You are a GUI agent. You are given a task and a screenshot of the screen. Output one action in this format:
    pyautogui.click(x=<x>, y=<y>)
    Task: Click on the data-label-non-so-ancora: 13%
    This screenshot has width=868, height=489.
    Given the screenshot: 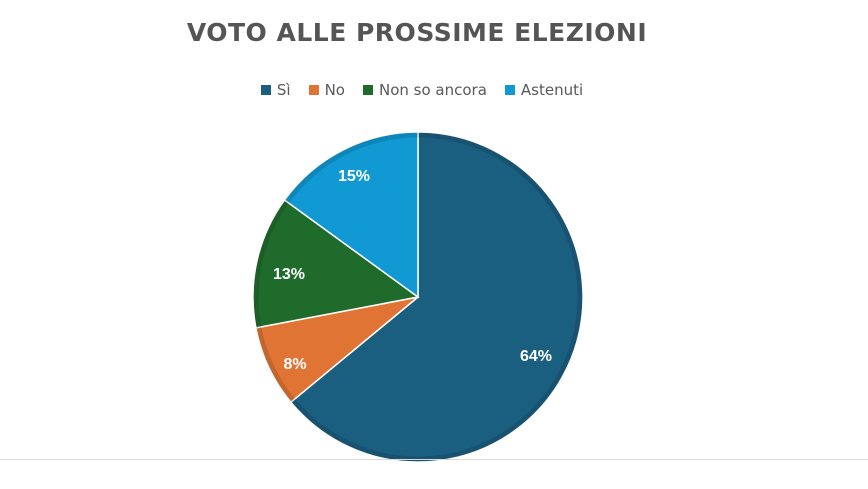 What is the action you would take?
    pyautogui.click(x=289, y=274)
    